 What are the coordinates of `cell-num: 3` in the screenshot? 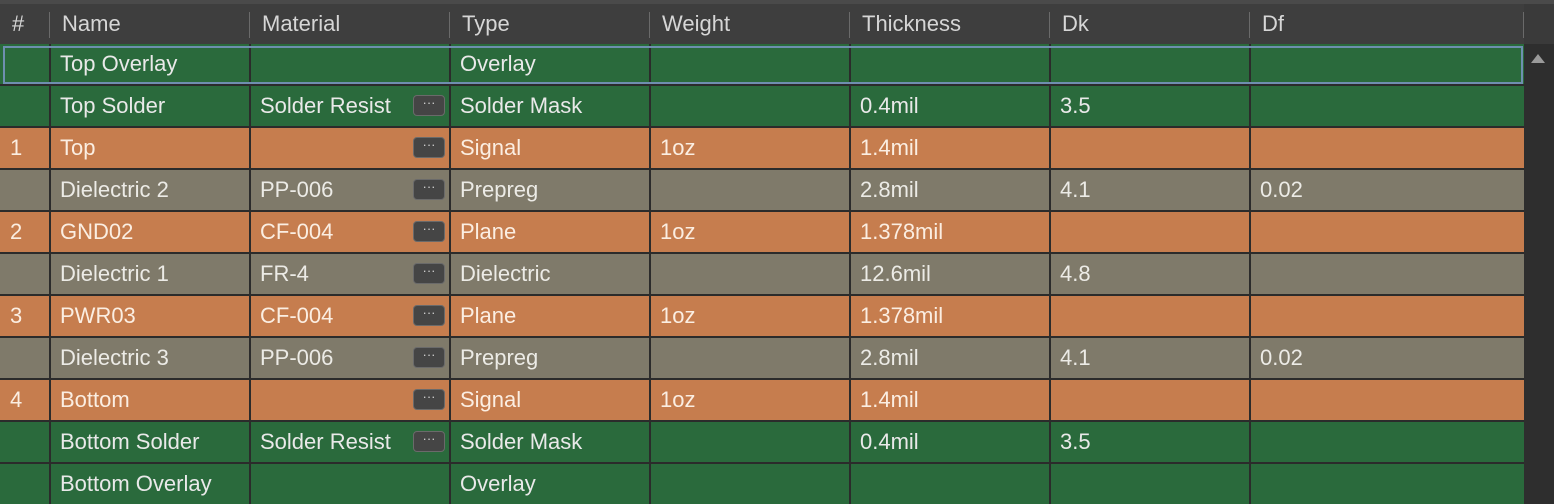 It's located at (16, 315).